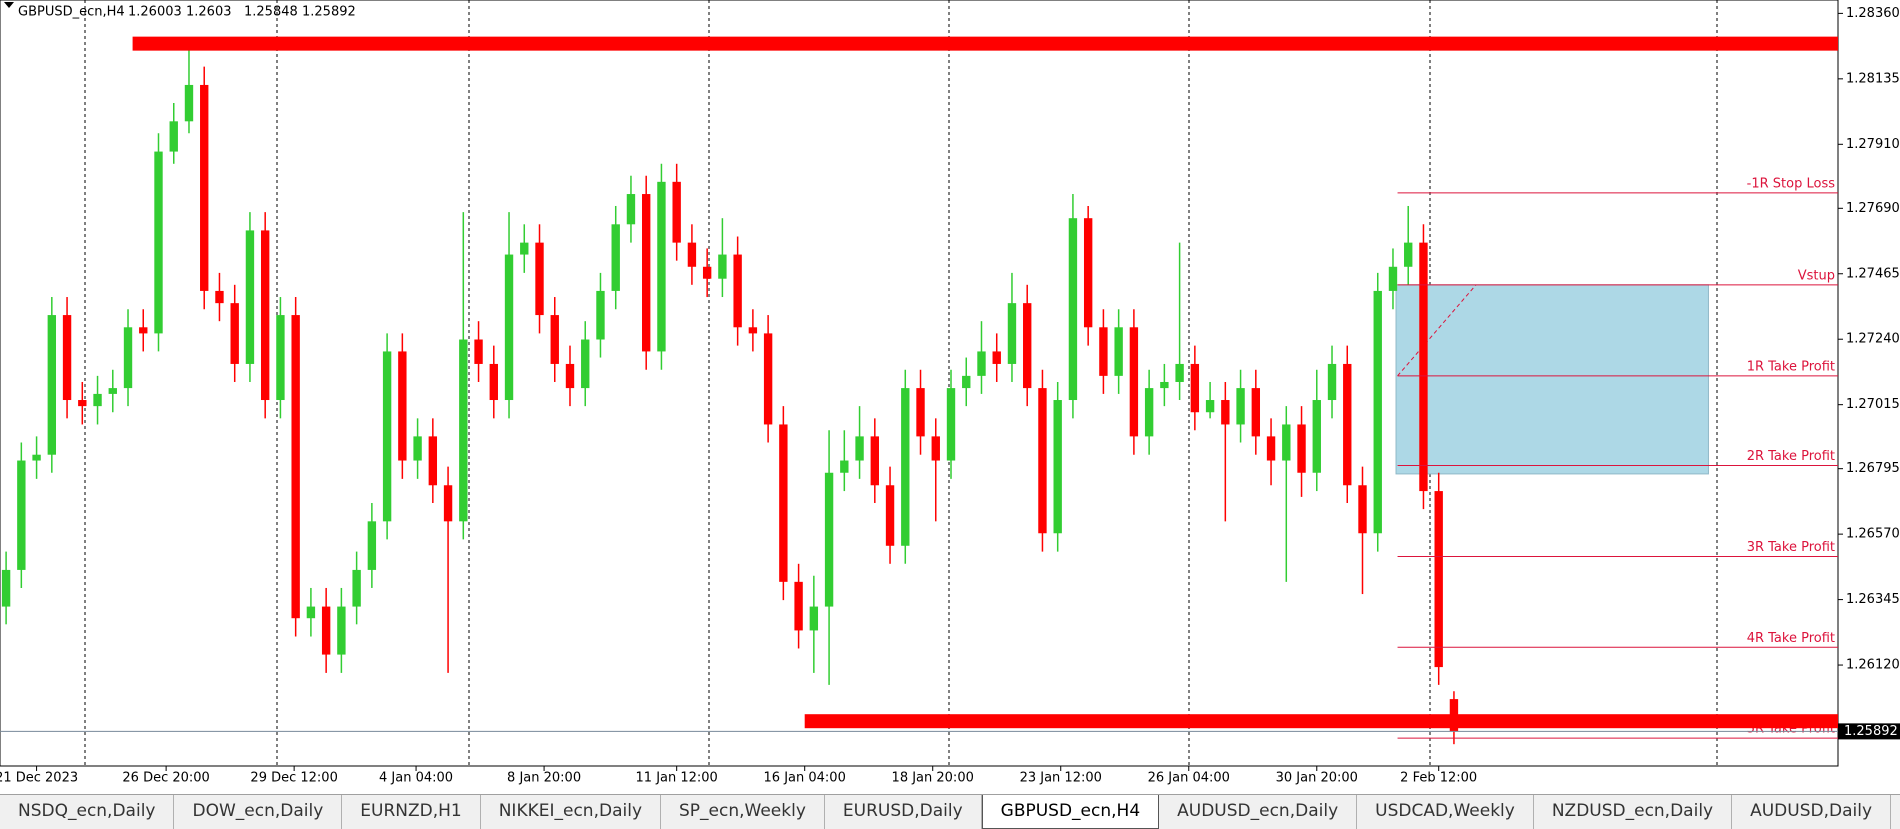  I want to click on bid-label: 1.25892, so click(1871, 731).